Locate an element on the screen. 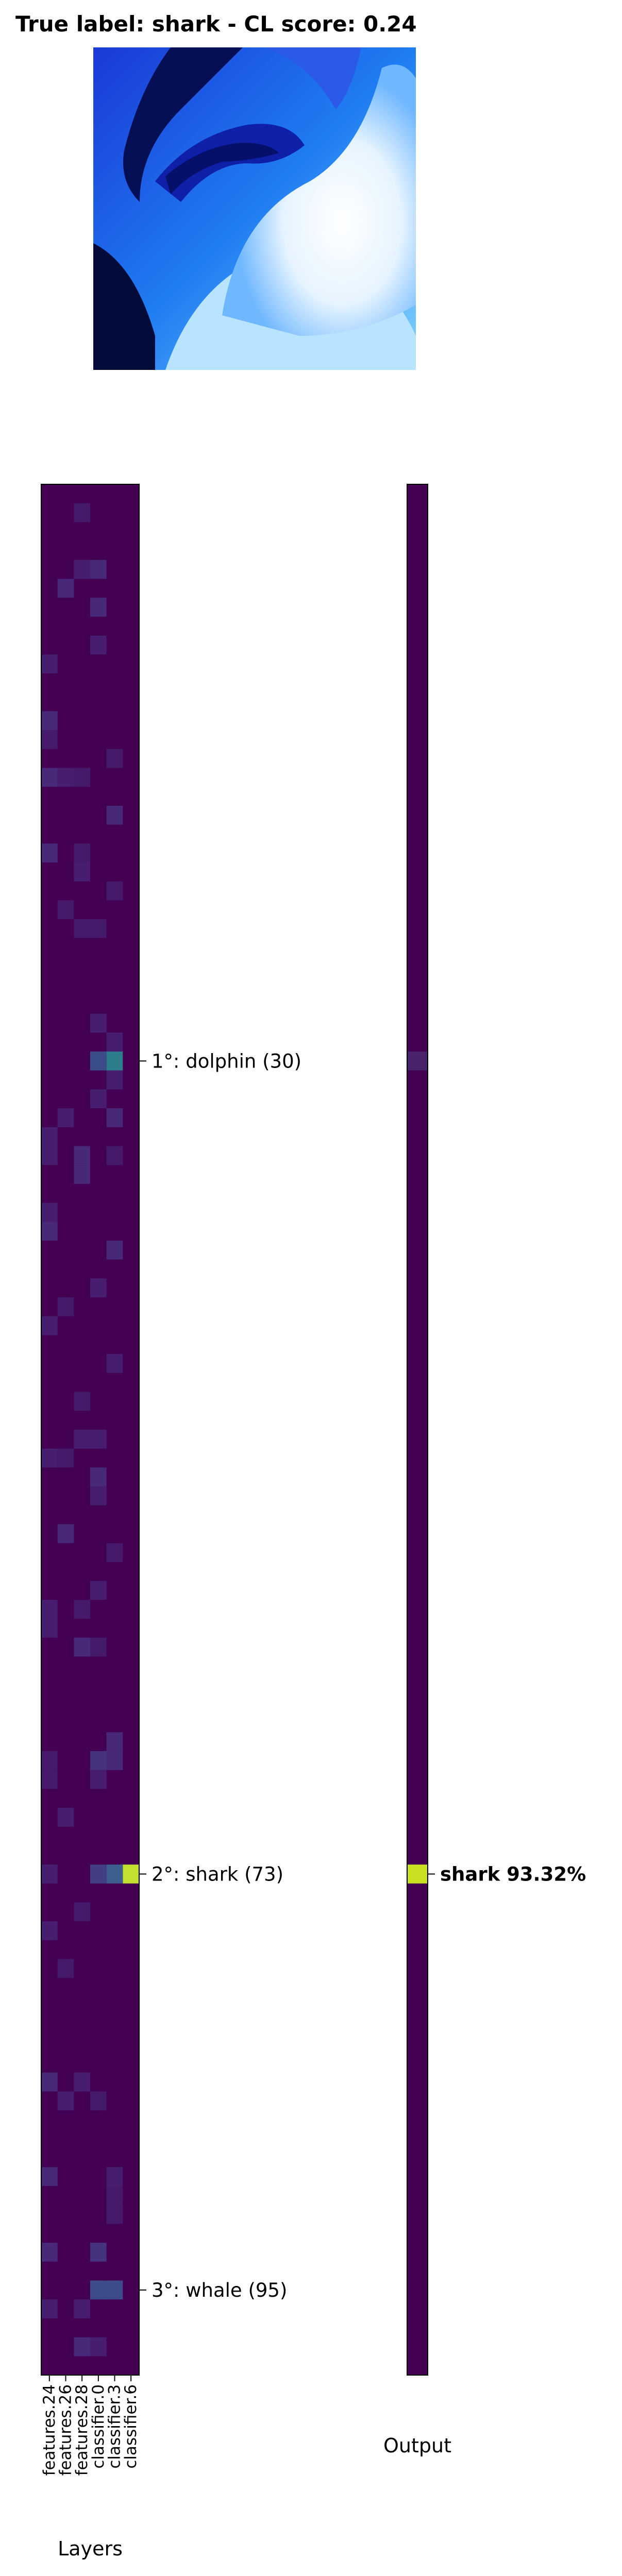 The image size is (622, 2576). output-frame is located at coordinates (418, 1430).